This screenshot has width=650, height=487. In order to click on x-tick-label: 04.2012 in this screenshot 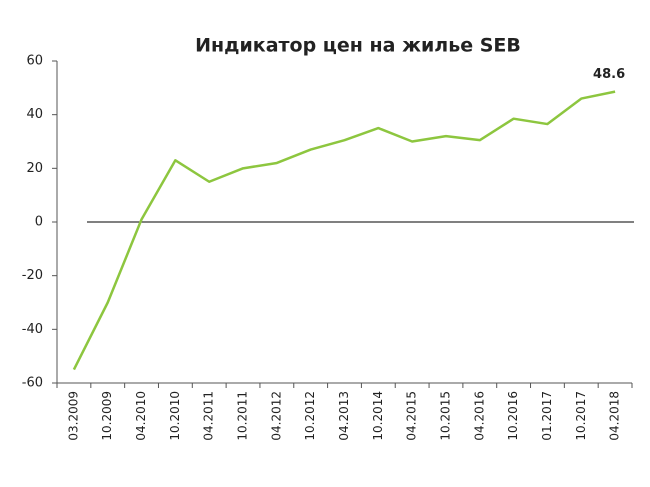, I will do `click(276, 416)`.